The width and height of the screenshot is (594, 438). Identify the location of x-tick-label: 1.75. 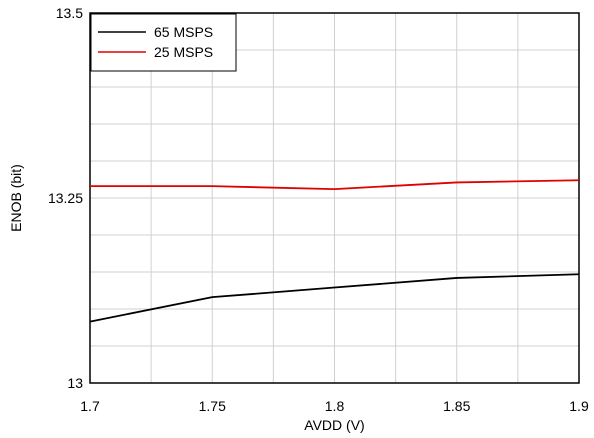
(212, 406).